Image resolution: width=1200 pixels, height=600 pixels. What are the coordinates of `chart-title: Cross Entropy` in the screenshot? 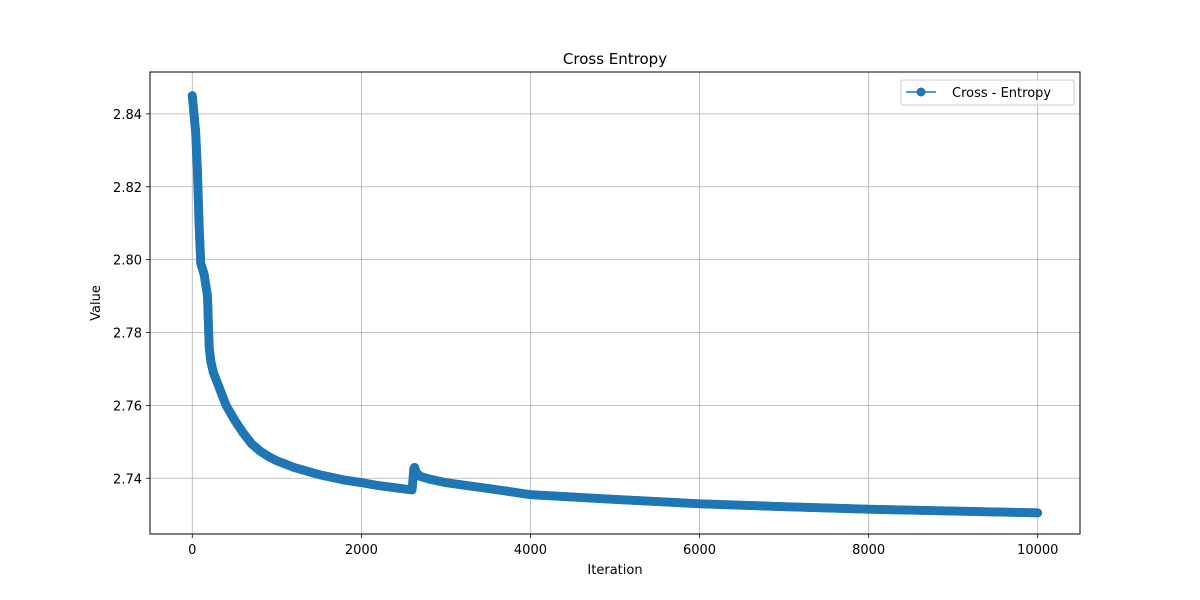 It's located at (615, 59).